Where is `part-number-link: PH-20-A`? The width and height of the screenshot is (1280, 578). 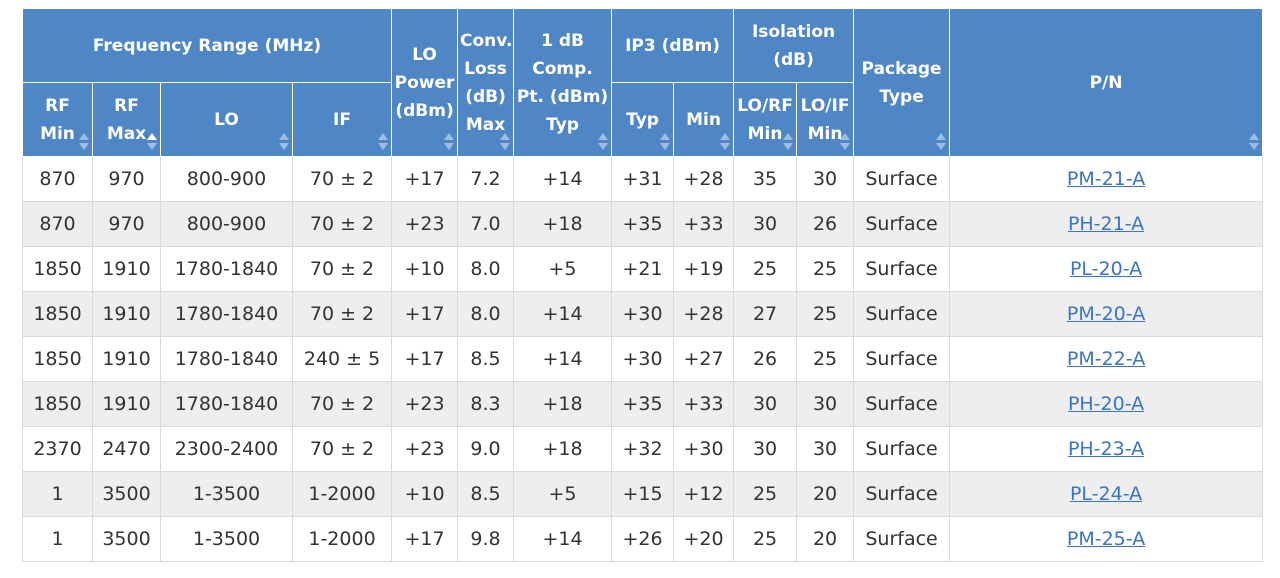 part-number-link: PH-20-A is located at coordinates (1106, 404).